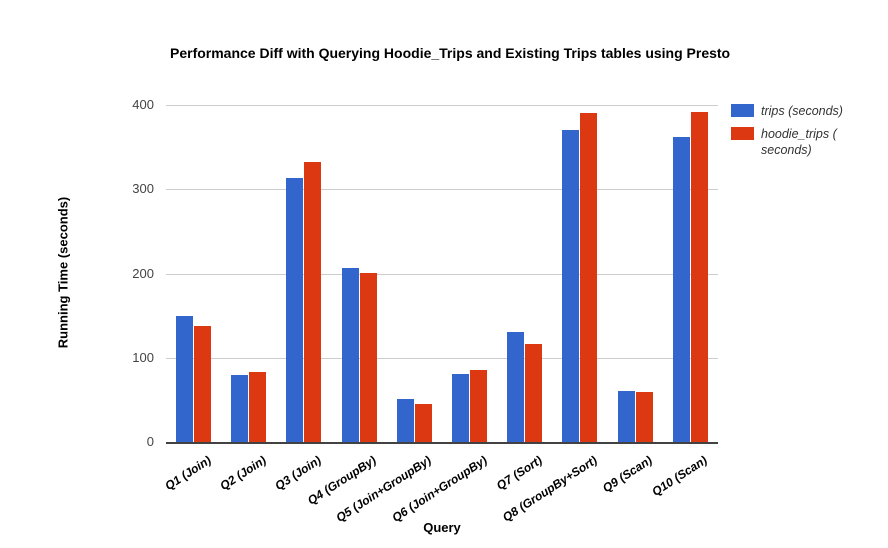 The height and width of the screenshot is (548, 888). Describe the element at coordinates (143, 273) in the screenshot. I see `y-tick-label-200: 200` at that location.